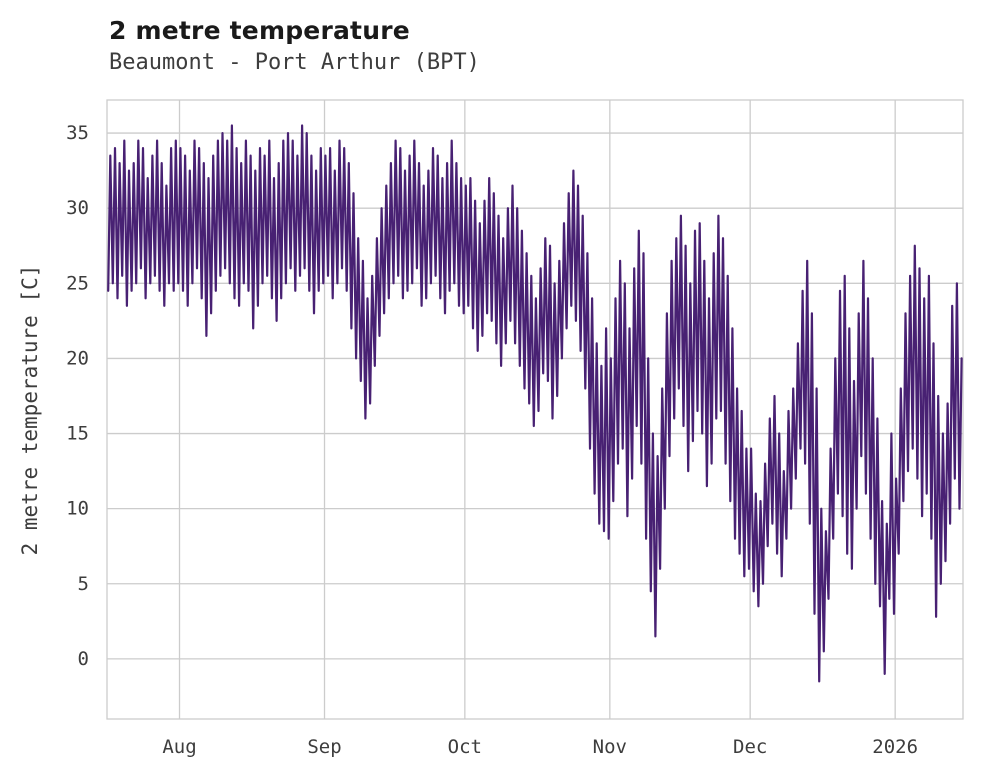 This screenshot has height=782, width=981. I want to click on y-tick-label: 10, so click(77, 509).